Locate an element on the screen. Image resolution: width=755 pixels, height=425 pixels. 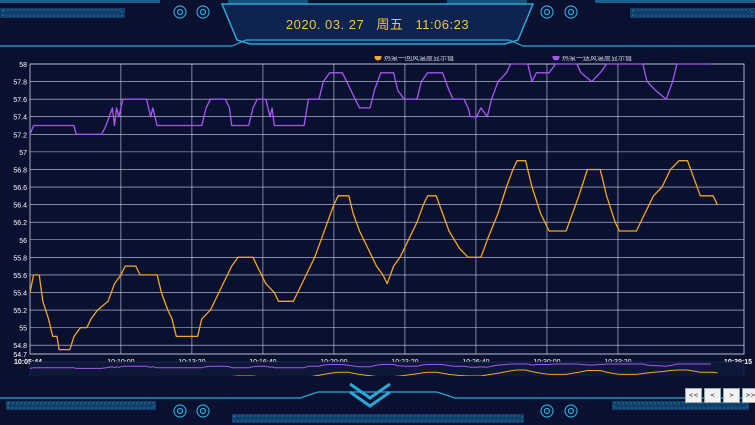
bottom-right-decor is located at coordinates (680, 405).